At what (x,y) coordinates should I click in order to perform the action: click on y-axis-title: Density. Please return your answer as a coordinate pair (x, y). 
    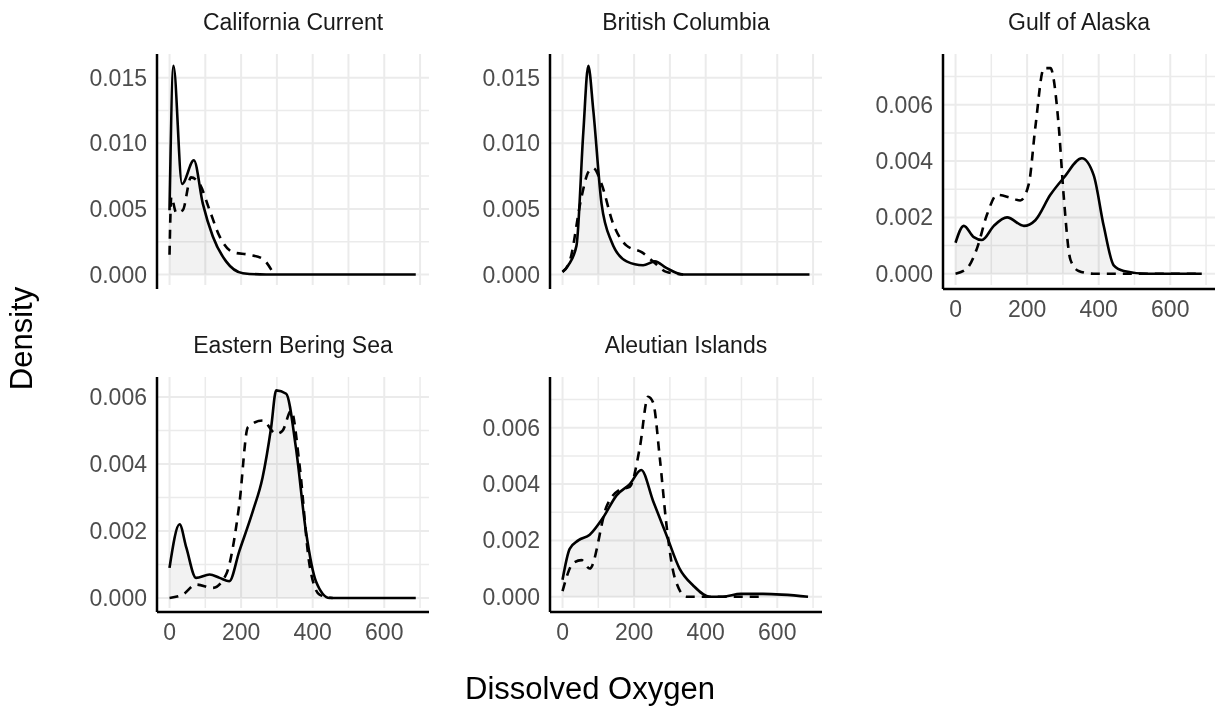
    Looking at the image, I should click on (21, 338).